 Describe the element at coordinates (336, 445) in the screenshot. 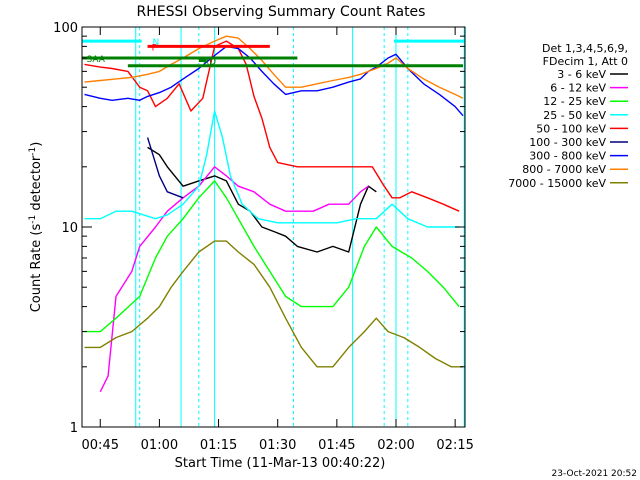

I see `x-tick-label: 01:45` at that location.